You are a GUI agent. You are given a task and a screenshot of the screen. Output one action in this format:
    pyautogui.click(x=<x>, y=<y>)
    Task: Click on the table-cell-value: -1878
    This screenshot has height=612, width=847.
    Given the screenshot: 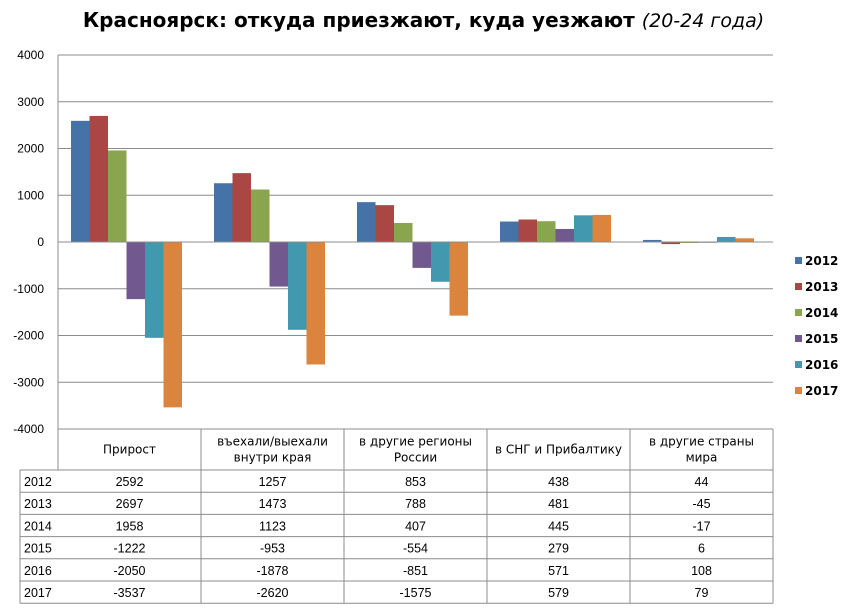 What is the action you would take?
    pyautogui.click(x=273, y=571)
    